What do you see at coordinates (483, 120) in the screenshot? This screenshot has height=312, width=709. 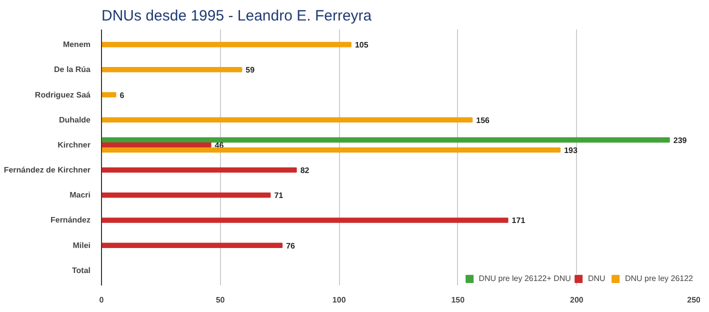 I see `data-label: 156` at bounding box center [483, 120].